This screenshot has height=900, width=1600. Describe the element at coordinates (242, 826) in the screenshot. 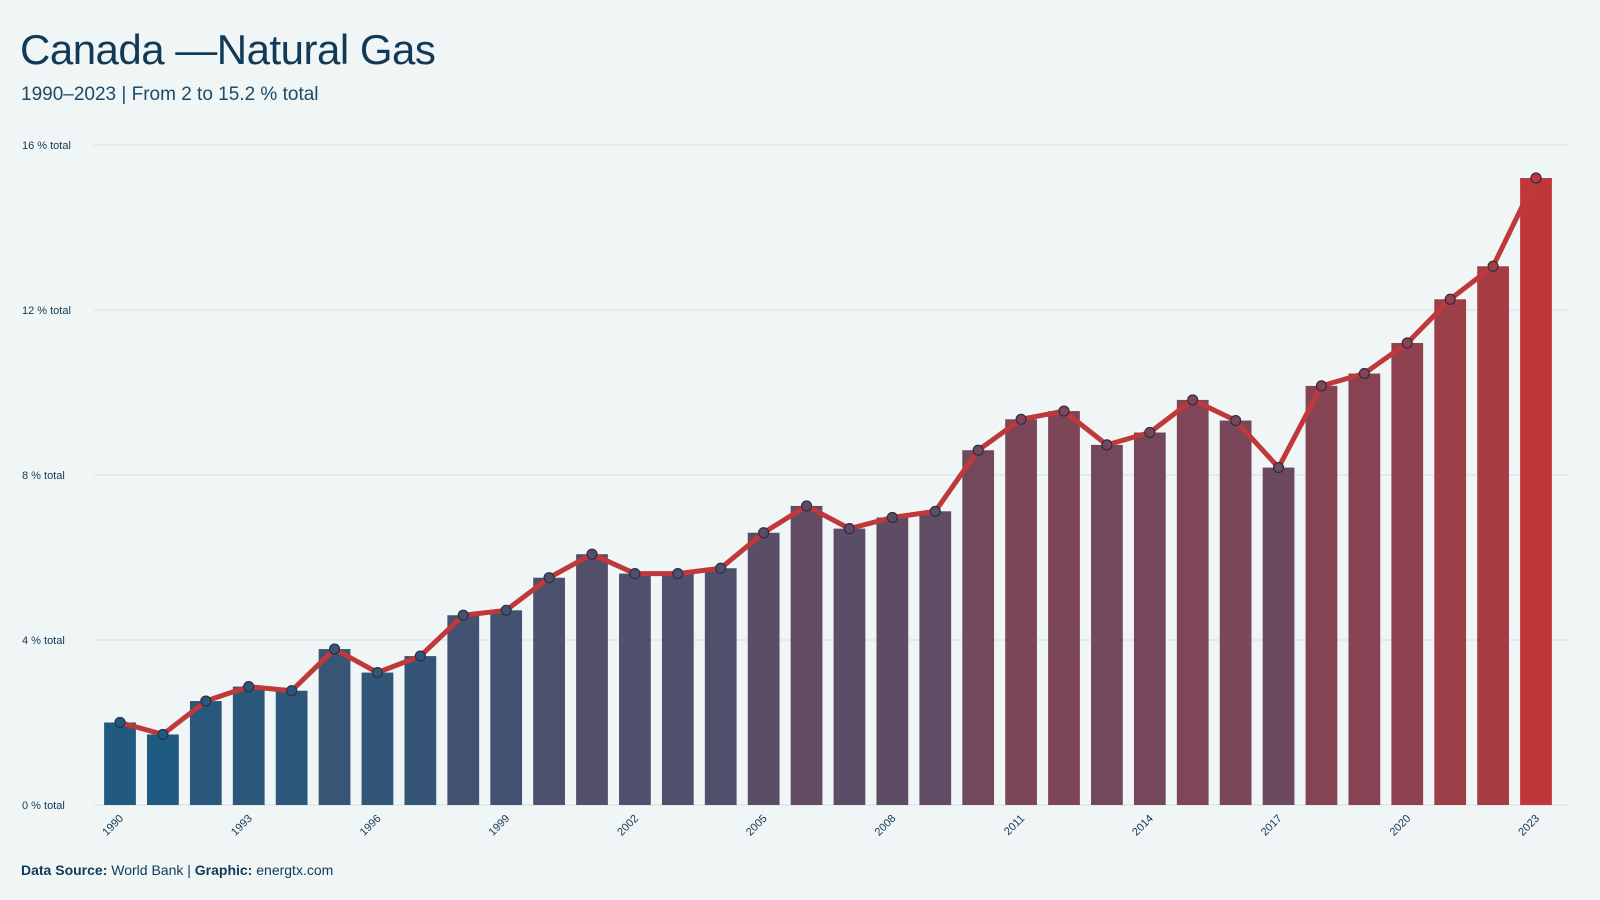

I see `x-tick-label: 1993` at that location.